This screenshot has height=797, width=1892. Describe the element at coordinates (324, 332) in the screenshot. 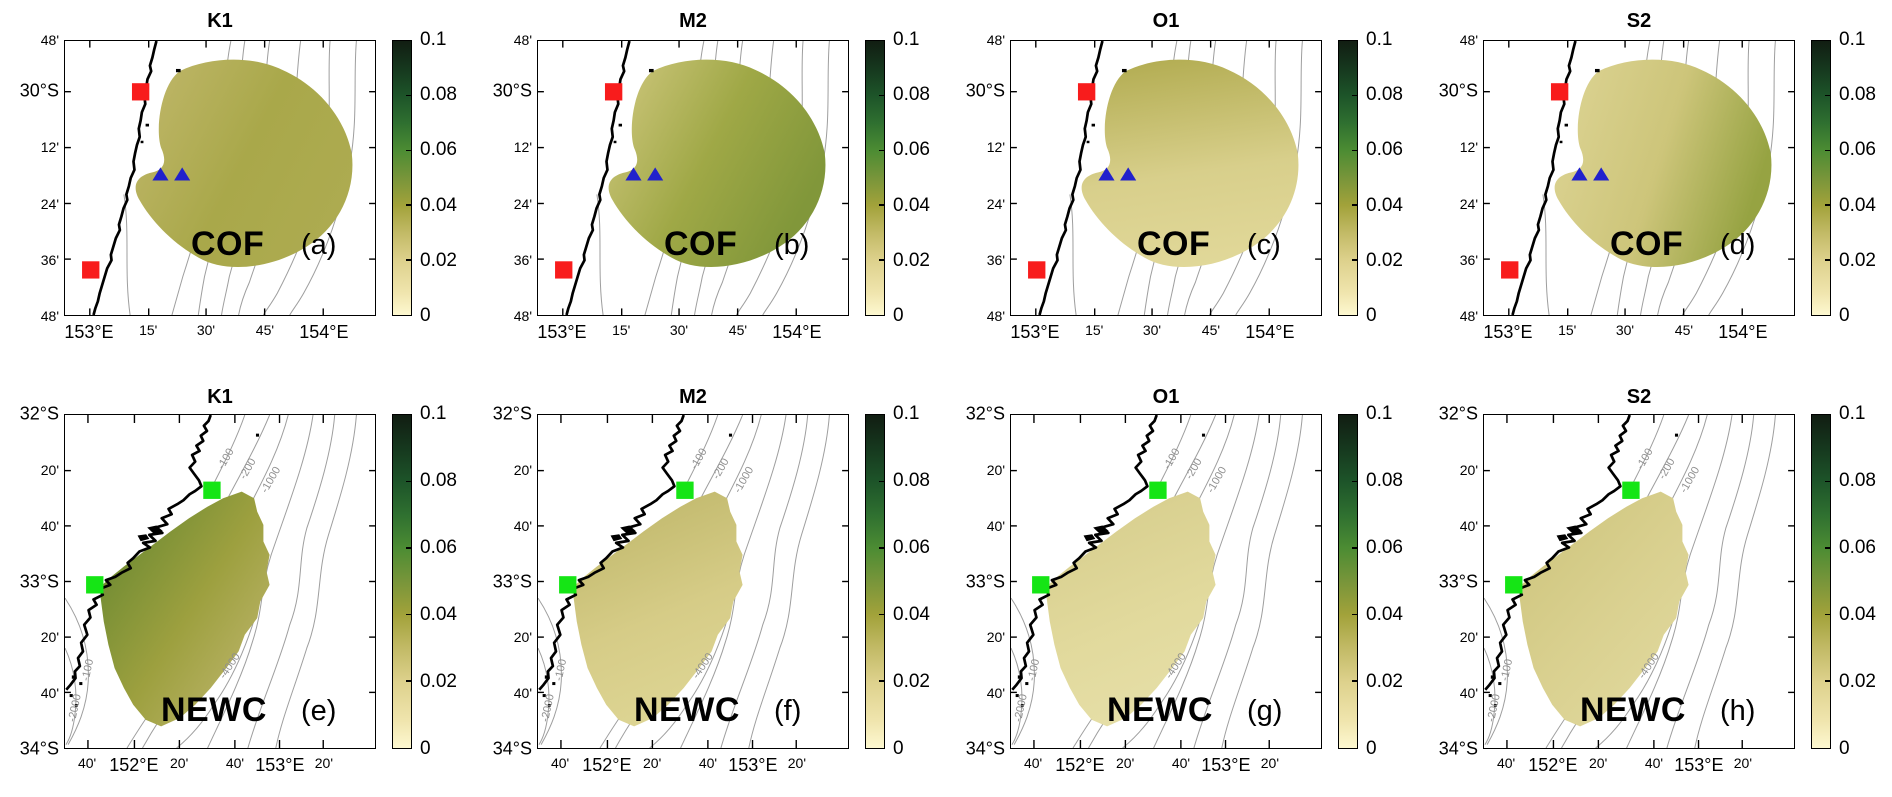

I see `x-axis-tick-label: 154°E` at that location.